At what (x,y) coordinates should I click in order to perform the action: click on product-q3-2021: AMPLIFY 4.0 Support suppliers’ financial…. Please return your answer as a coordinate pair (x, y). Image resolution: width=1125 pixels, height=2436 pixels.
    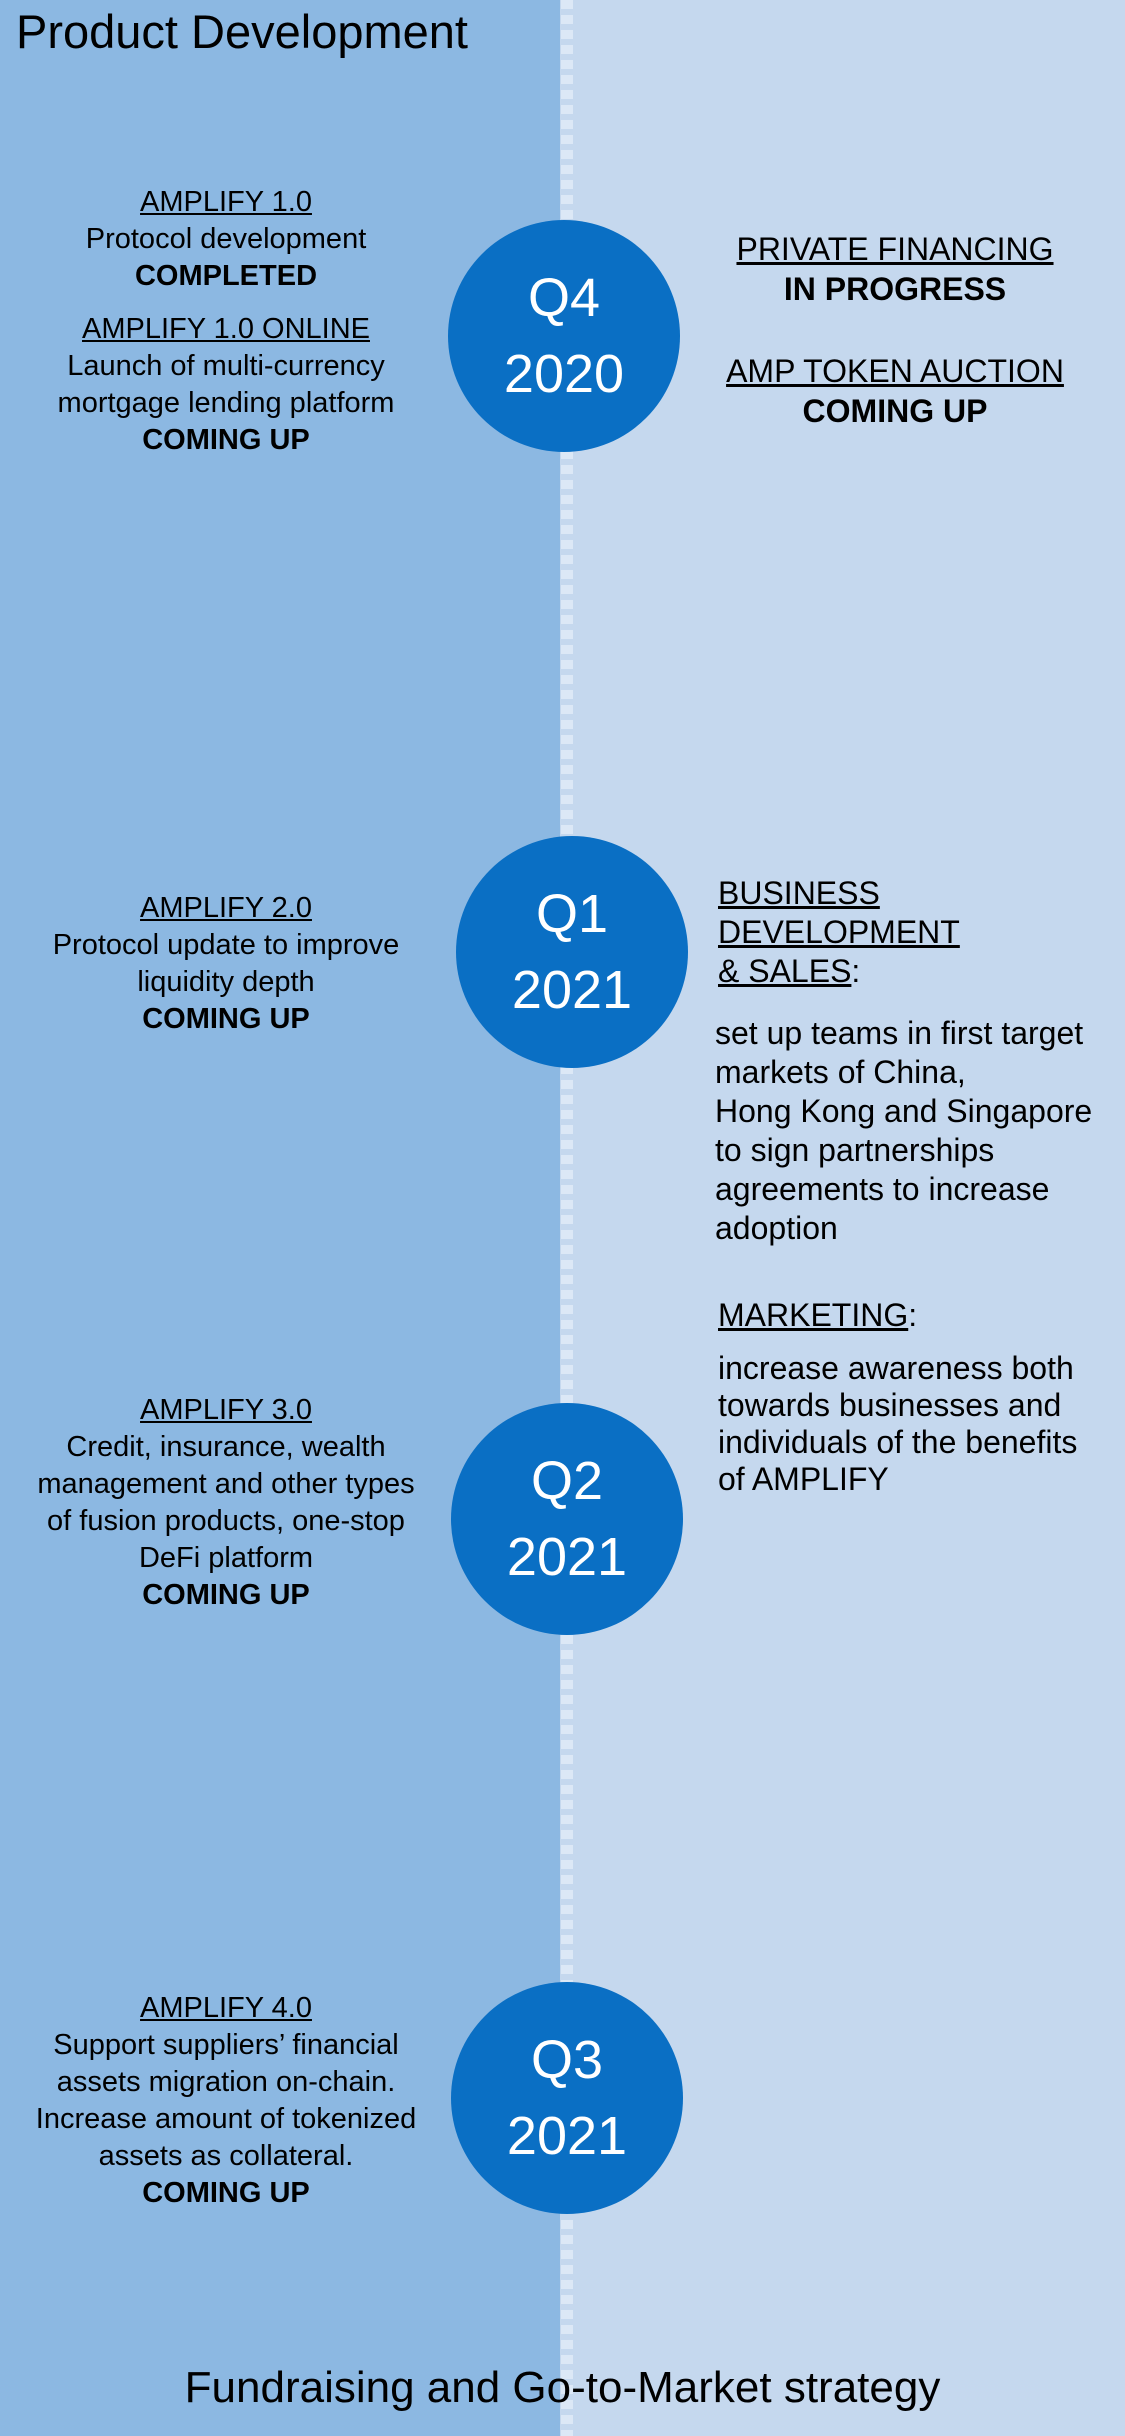
    Looking at the image, I should click on (226, 2101).